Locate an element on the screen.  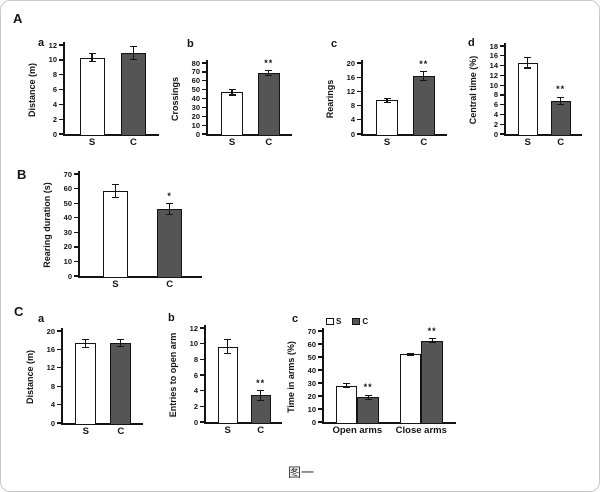
y-tick-label: 70 is located at coordinates (311, 331).